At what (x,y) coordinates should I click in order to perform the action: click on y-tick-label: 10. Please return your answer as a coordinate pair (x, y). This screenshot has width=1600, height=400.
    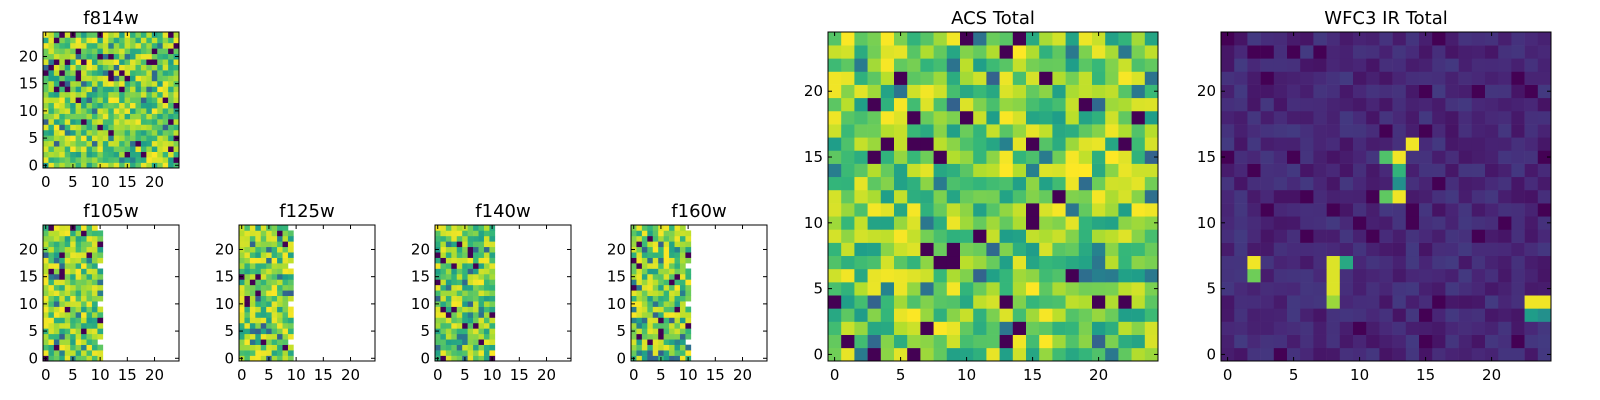
    Looking at the image, I should click on (1206, 223).